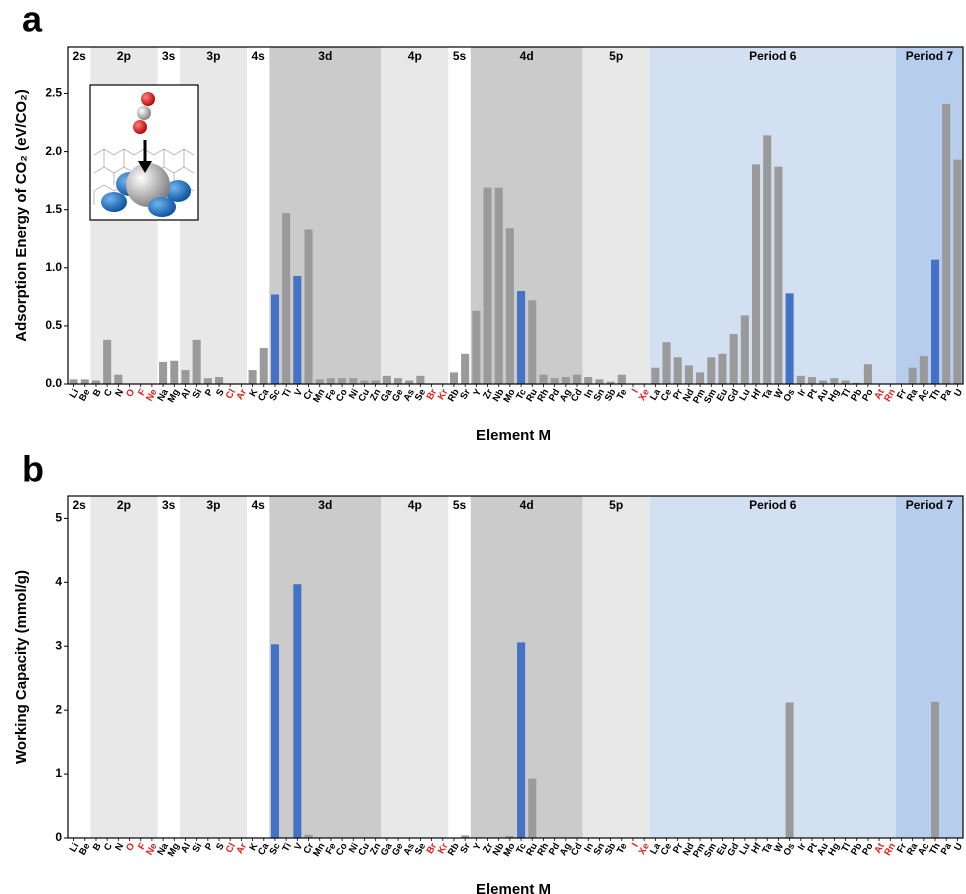  I want to click on x-tick-label: Sn, so click(600, 395).